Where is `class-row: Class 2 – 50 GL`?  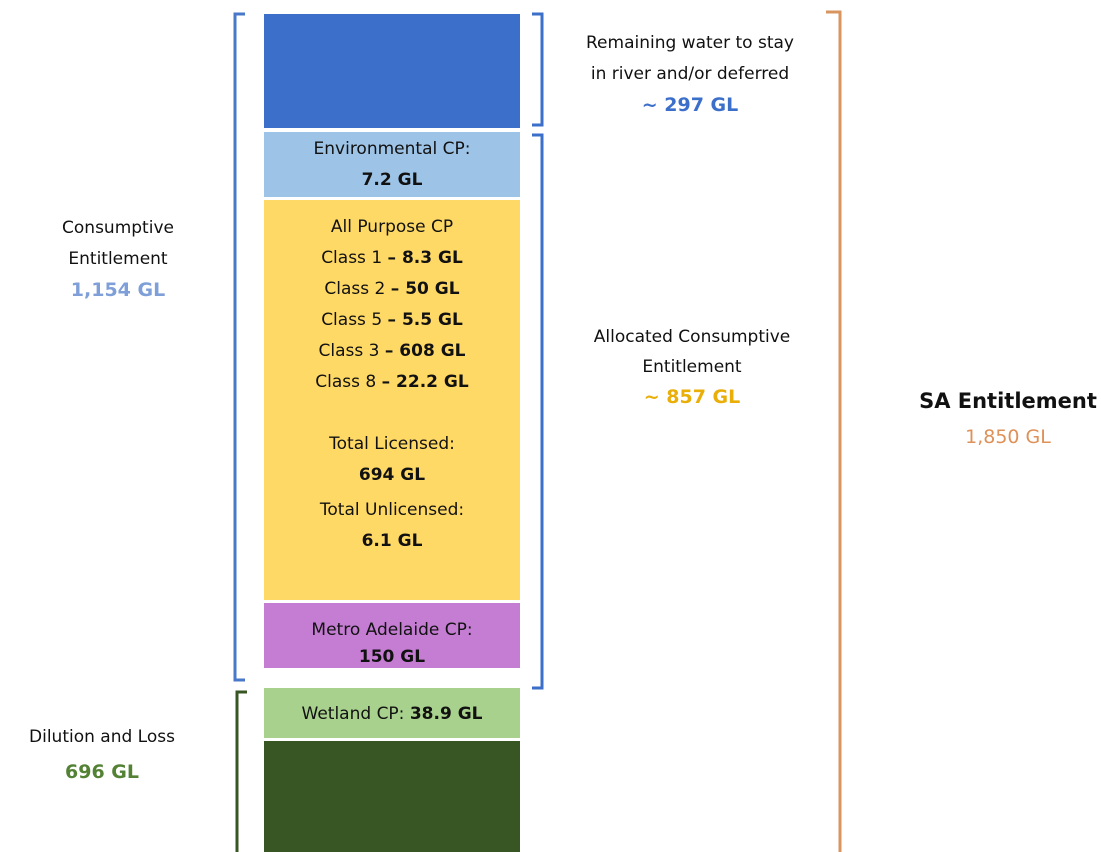
class-row: Class 2 – 50 GL is located at coordinates (392, 289).